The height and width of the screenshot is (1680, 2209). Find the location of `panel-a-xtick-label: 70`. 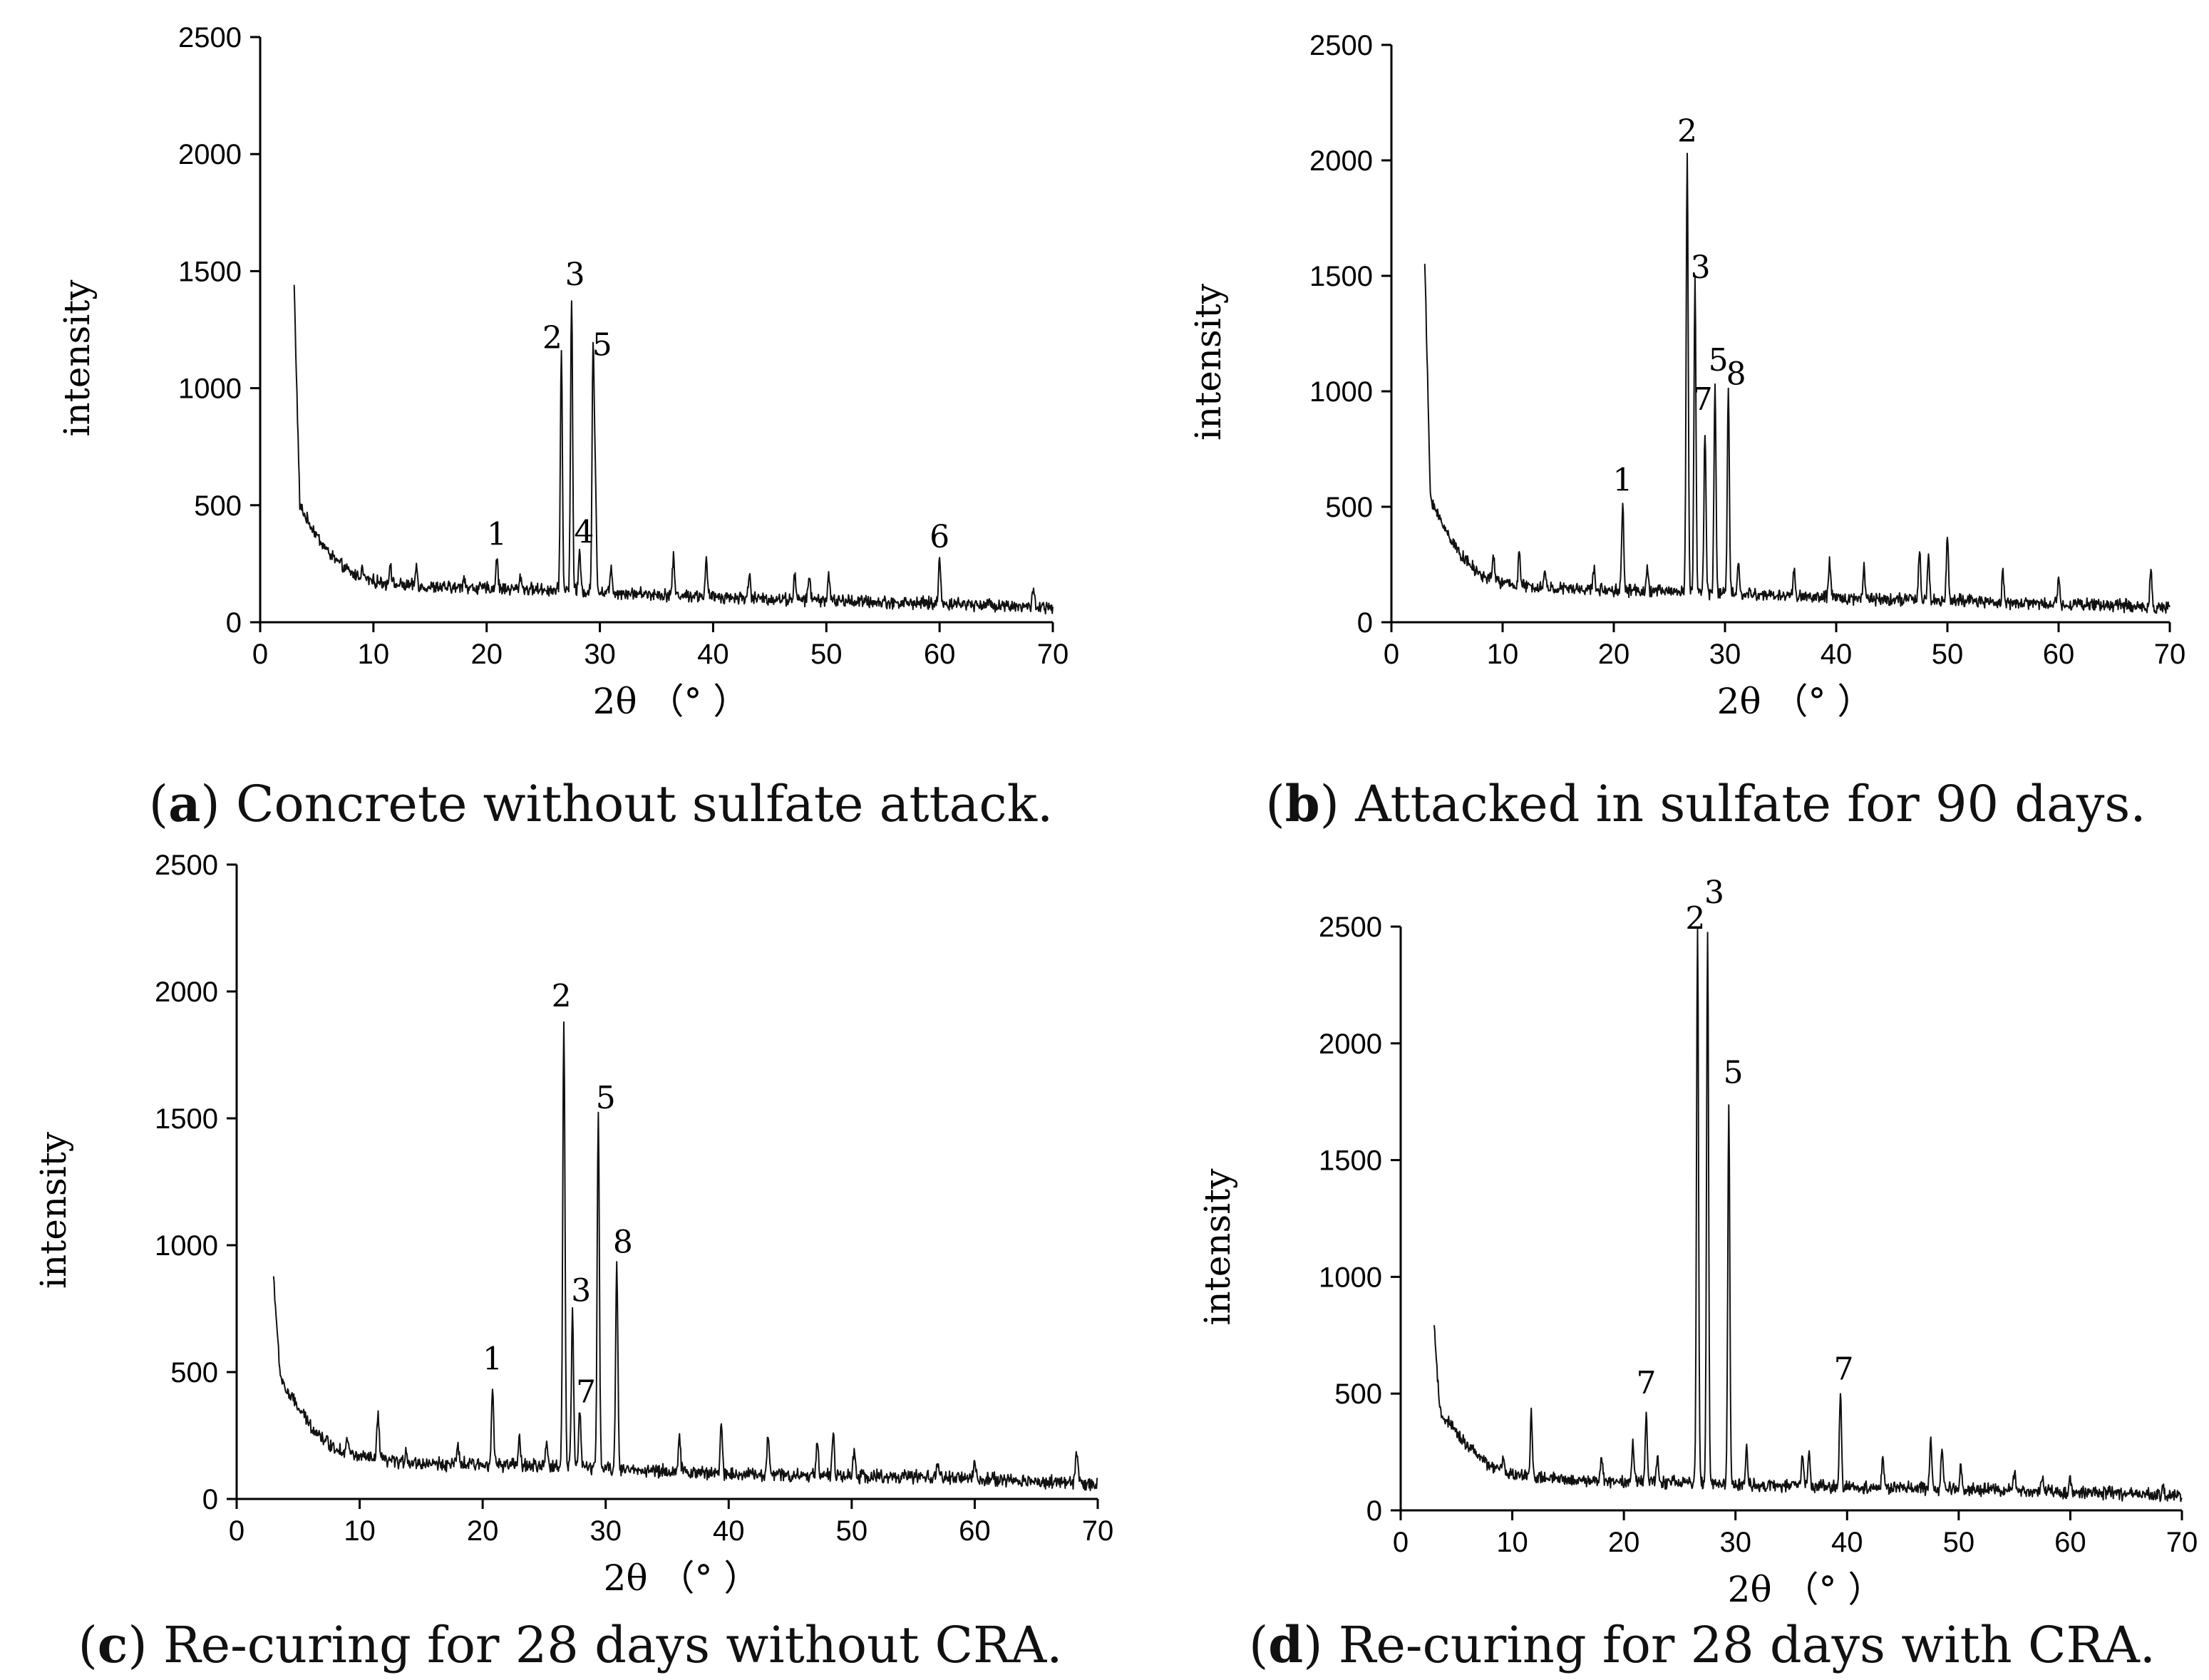

panel-a-xtick-label: 70 is located at coordinates (1053, 654).